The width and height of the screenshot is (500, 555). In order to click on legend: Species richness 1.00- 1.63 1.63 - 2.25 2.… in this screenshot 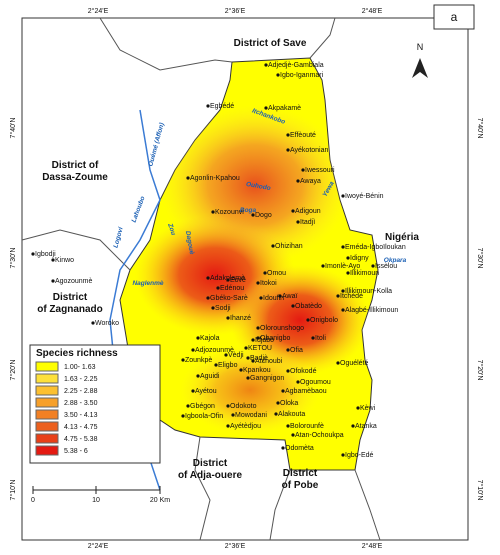, I will do `click(95, 404)`.